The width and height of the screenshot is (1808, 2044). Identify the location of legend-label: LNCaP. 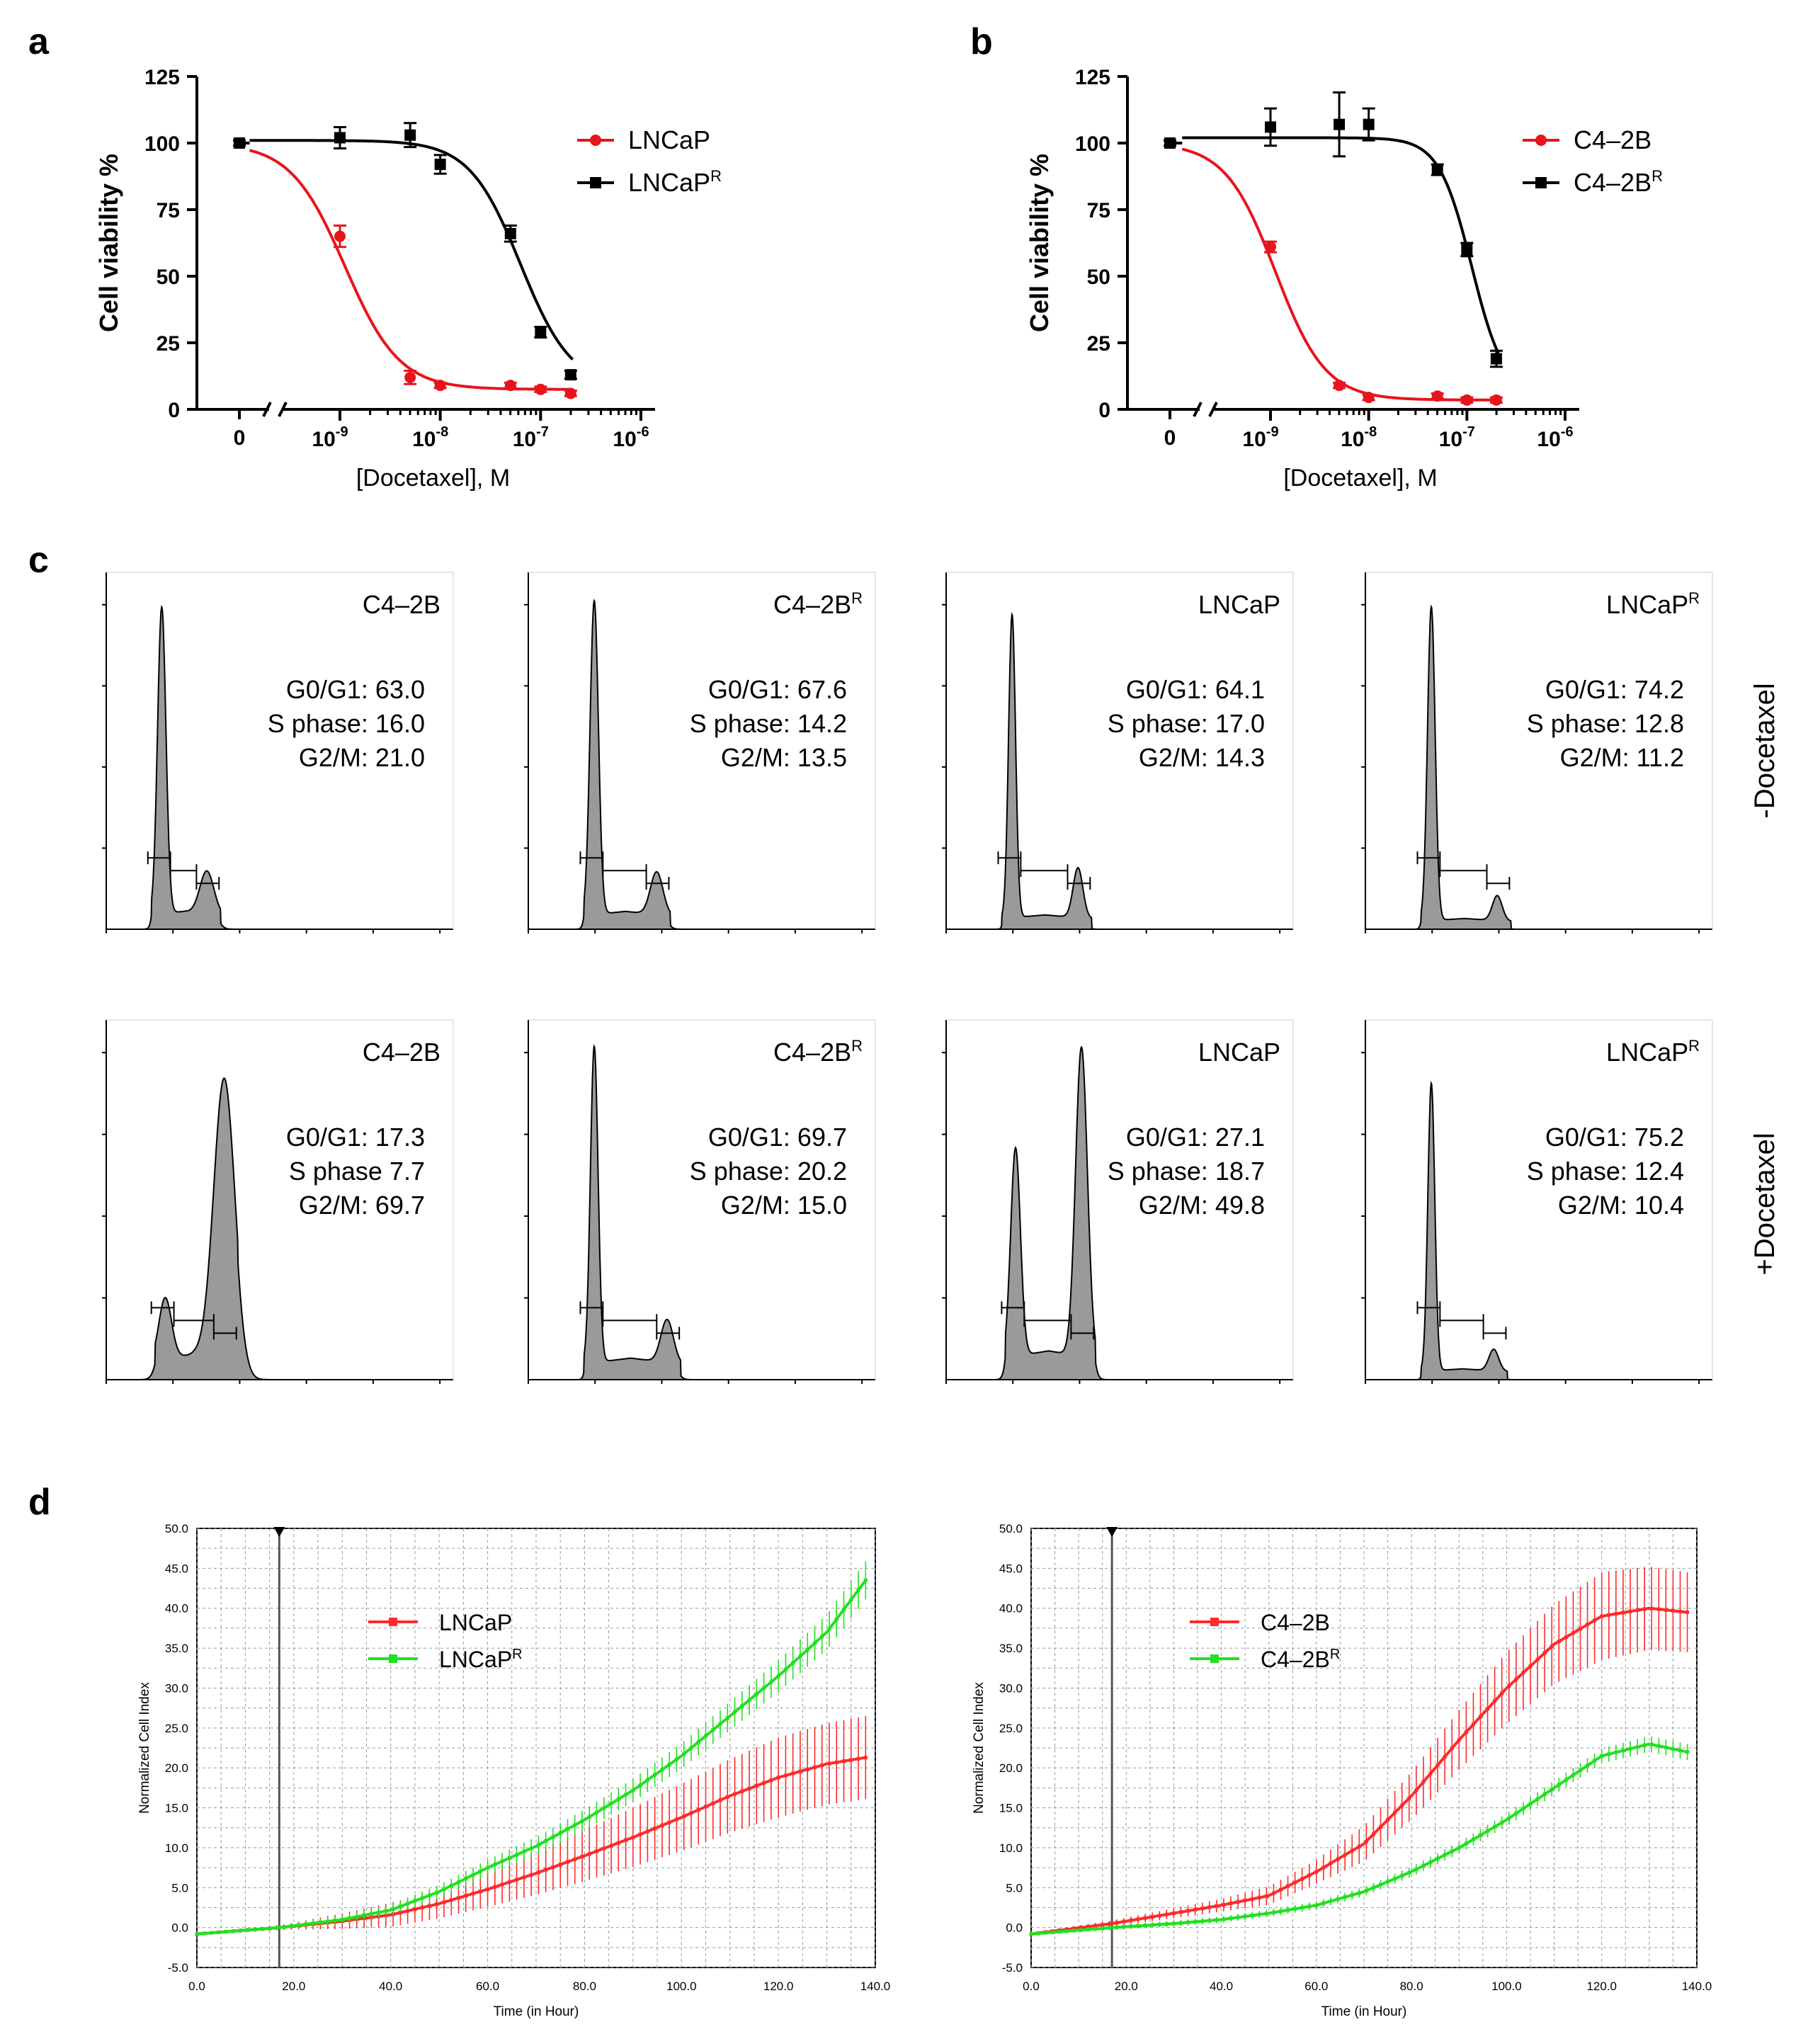
(669, 139).